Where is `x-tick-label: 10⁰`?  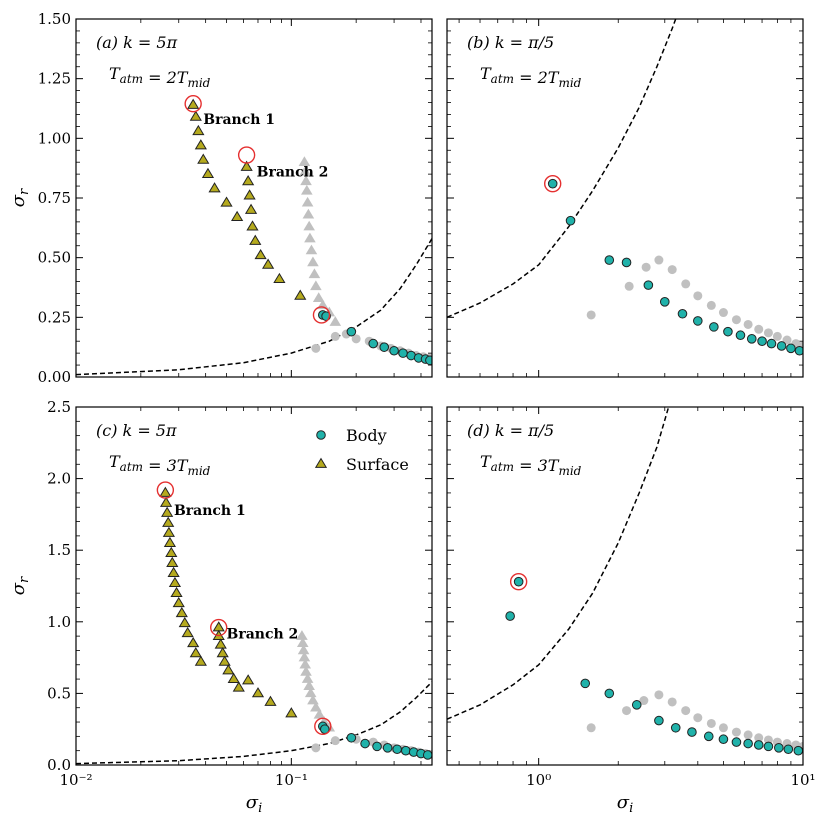
x-tick-label: 10⁰ is located at coordinates (538, 780).